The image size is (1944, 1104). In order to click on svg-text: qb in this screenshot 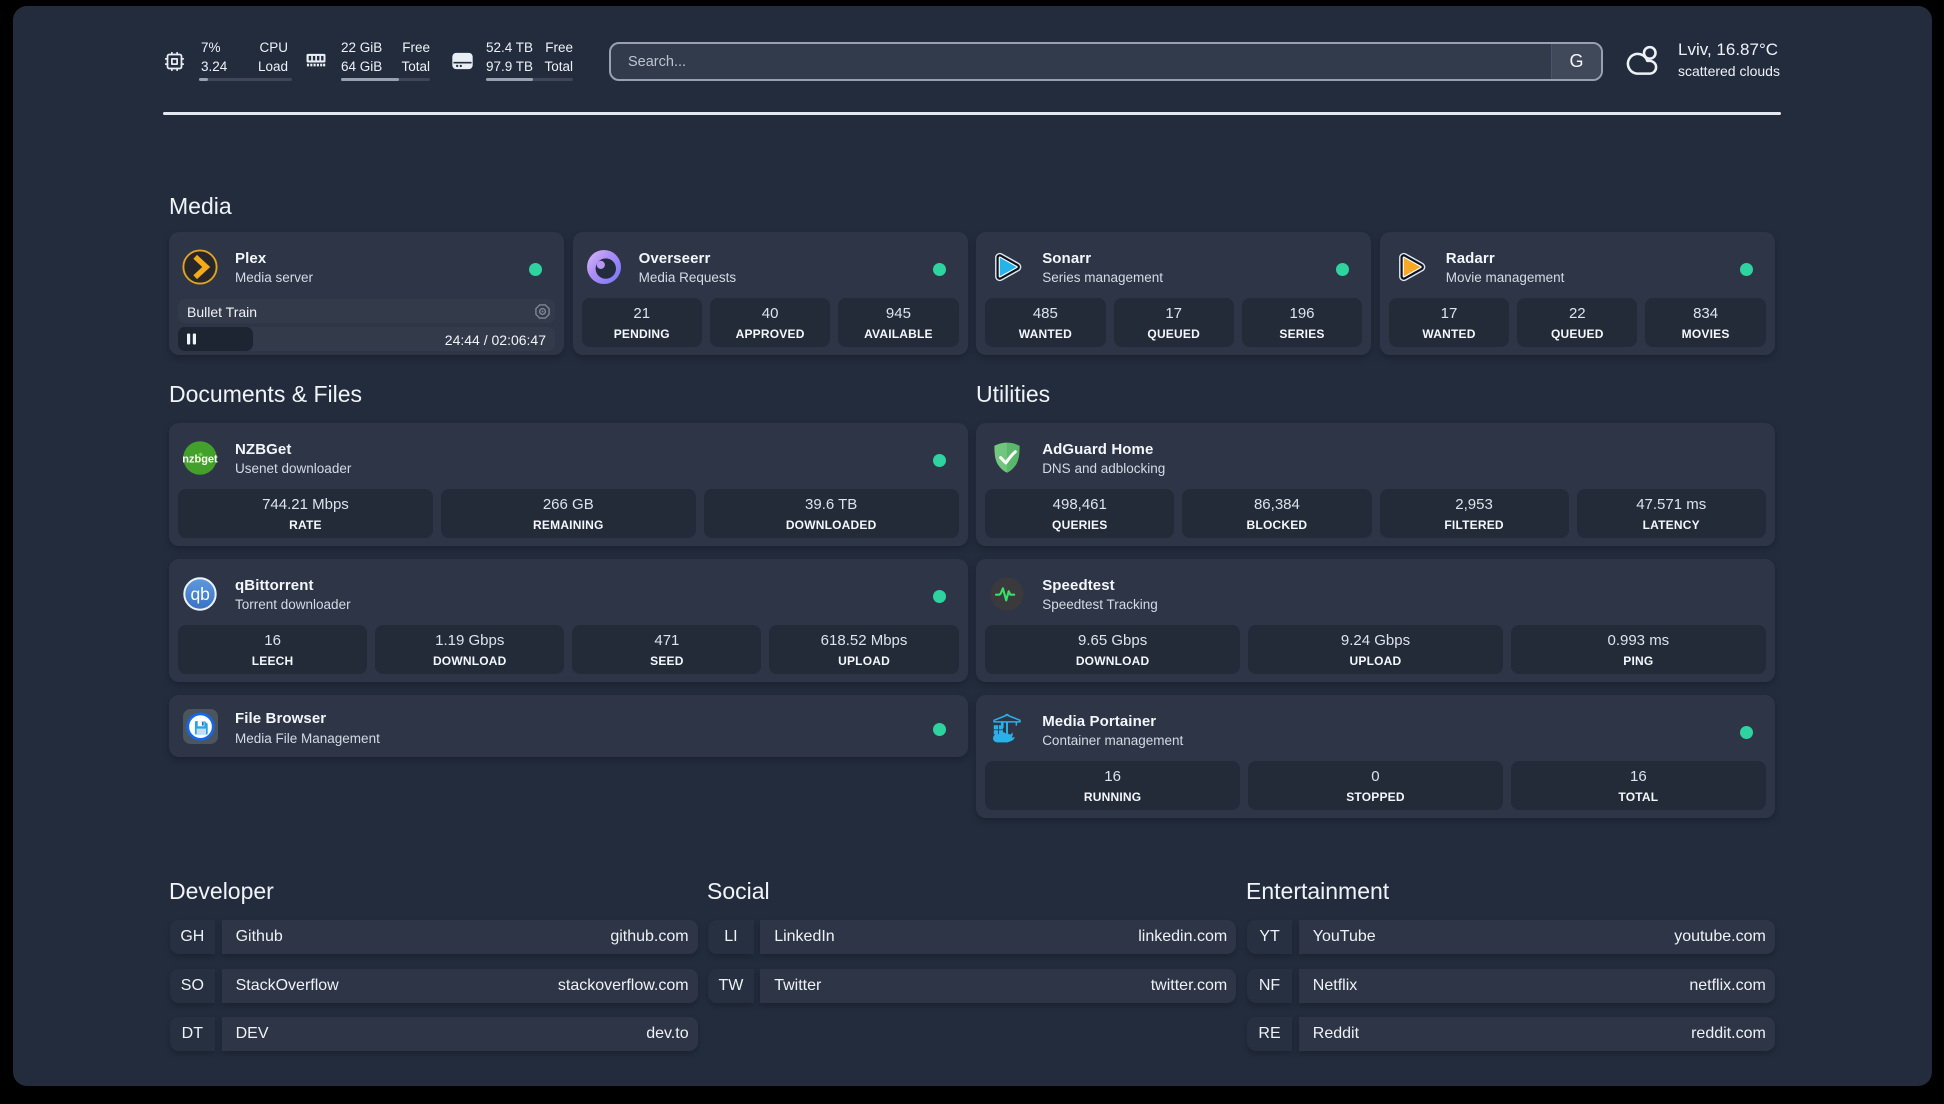, I will do `click(199, 594)`.